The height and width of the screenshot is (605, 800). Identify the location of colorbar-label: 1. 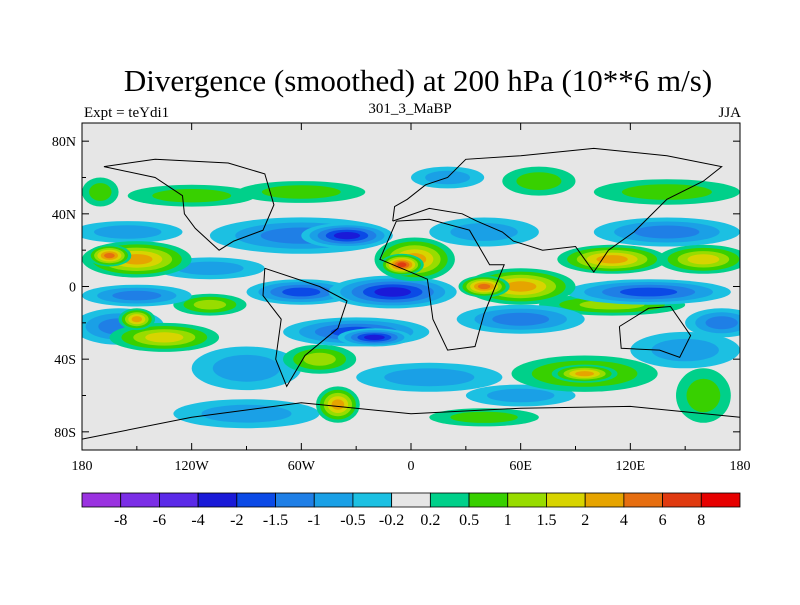
(508, 520).